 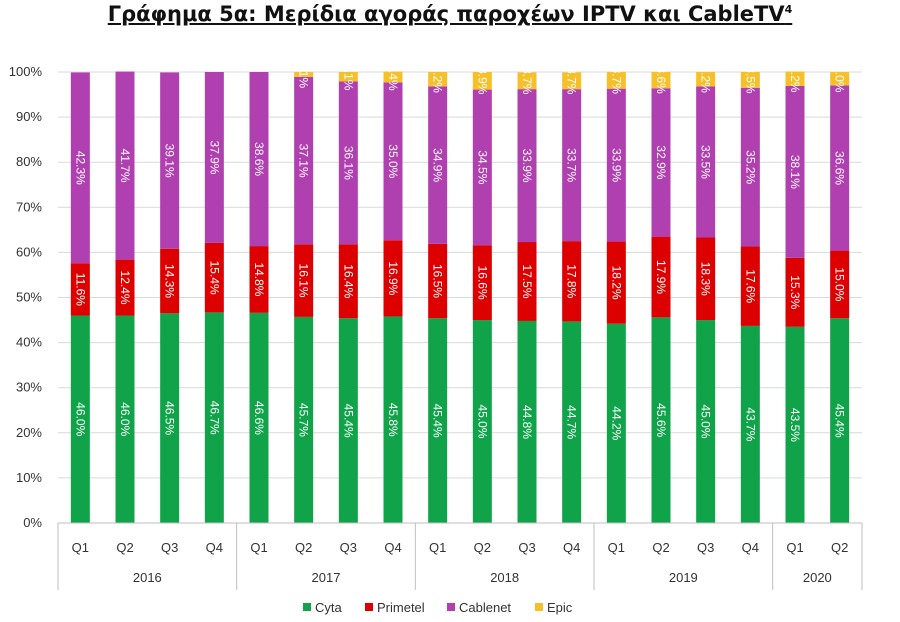 I want to click on data-label: 18.3%, so click(x=706, y=279).